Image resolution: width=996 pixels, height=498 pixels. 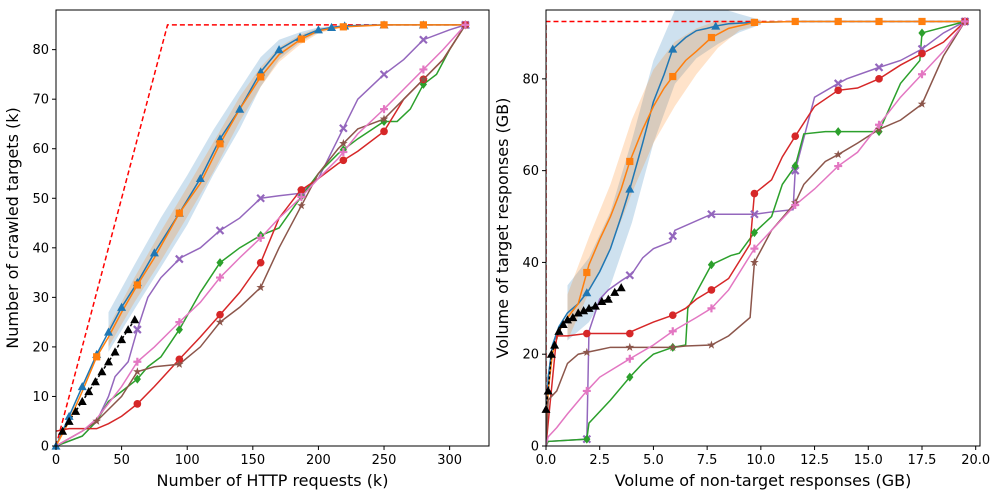 I want to click on x-tick-label-3: 150, so click(x=252, y=460).